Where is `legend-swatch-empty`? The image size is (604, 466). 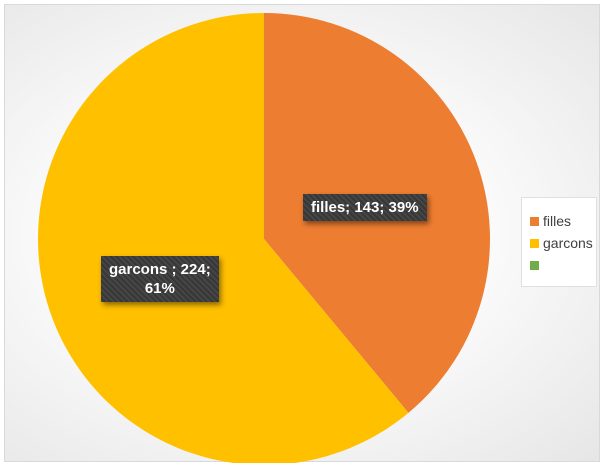 legend-swatch-empty is located at coordinates (534, 265).